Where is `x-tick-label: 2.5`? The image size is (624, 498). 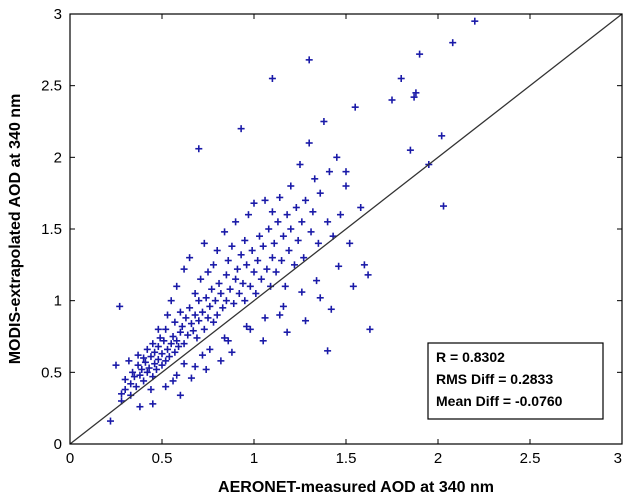 x-tick-label: 2.5 is located at coordinates (530, 458).